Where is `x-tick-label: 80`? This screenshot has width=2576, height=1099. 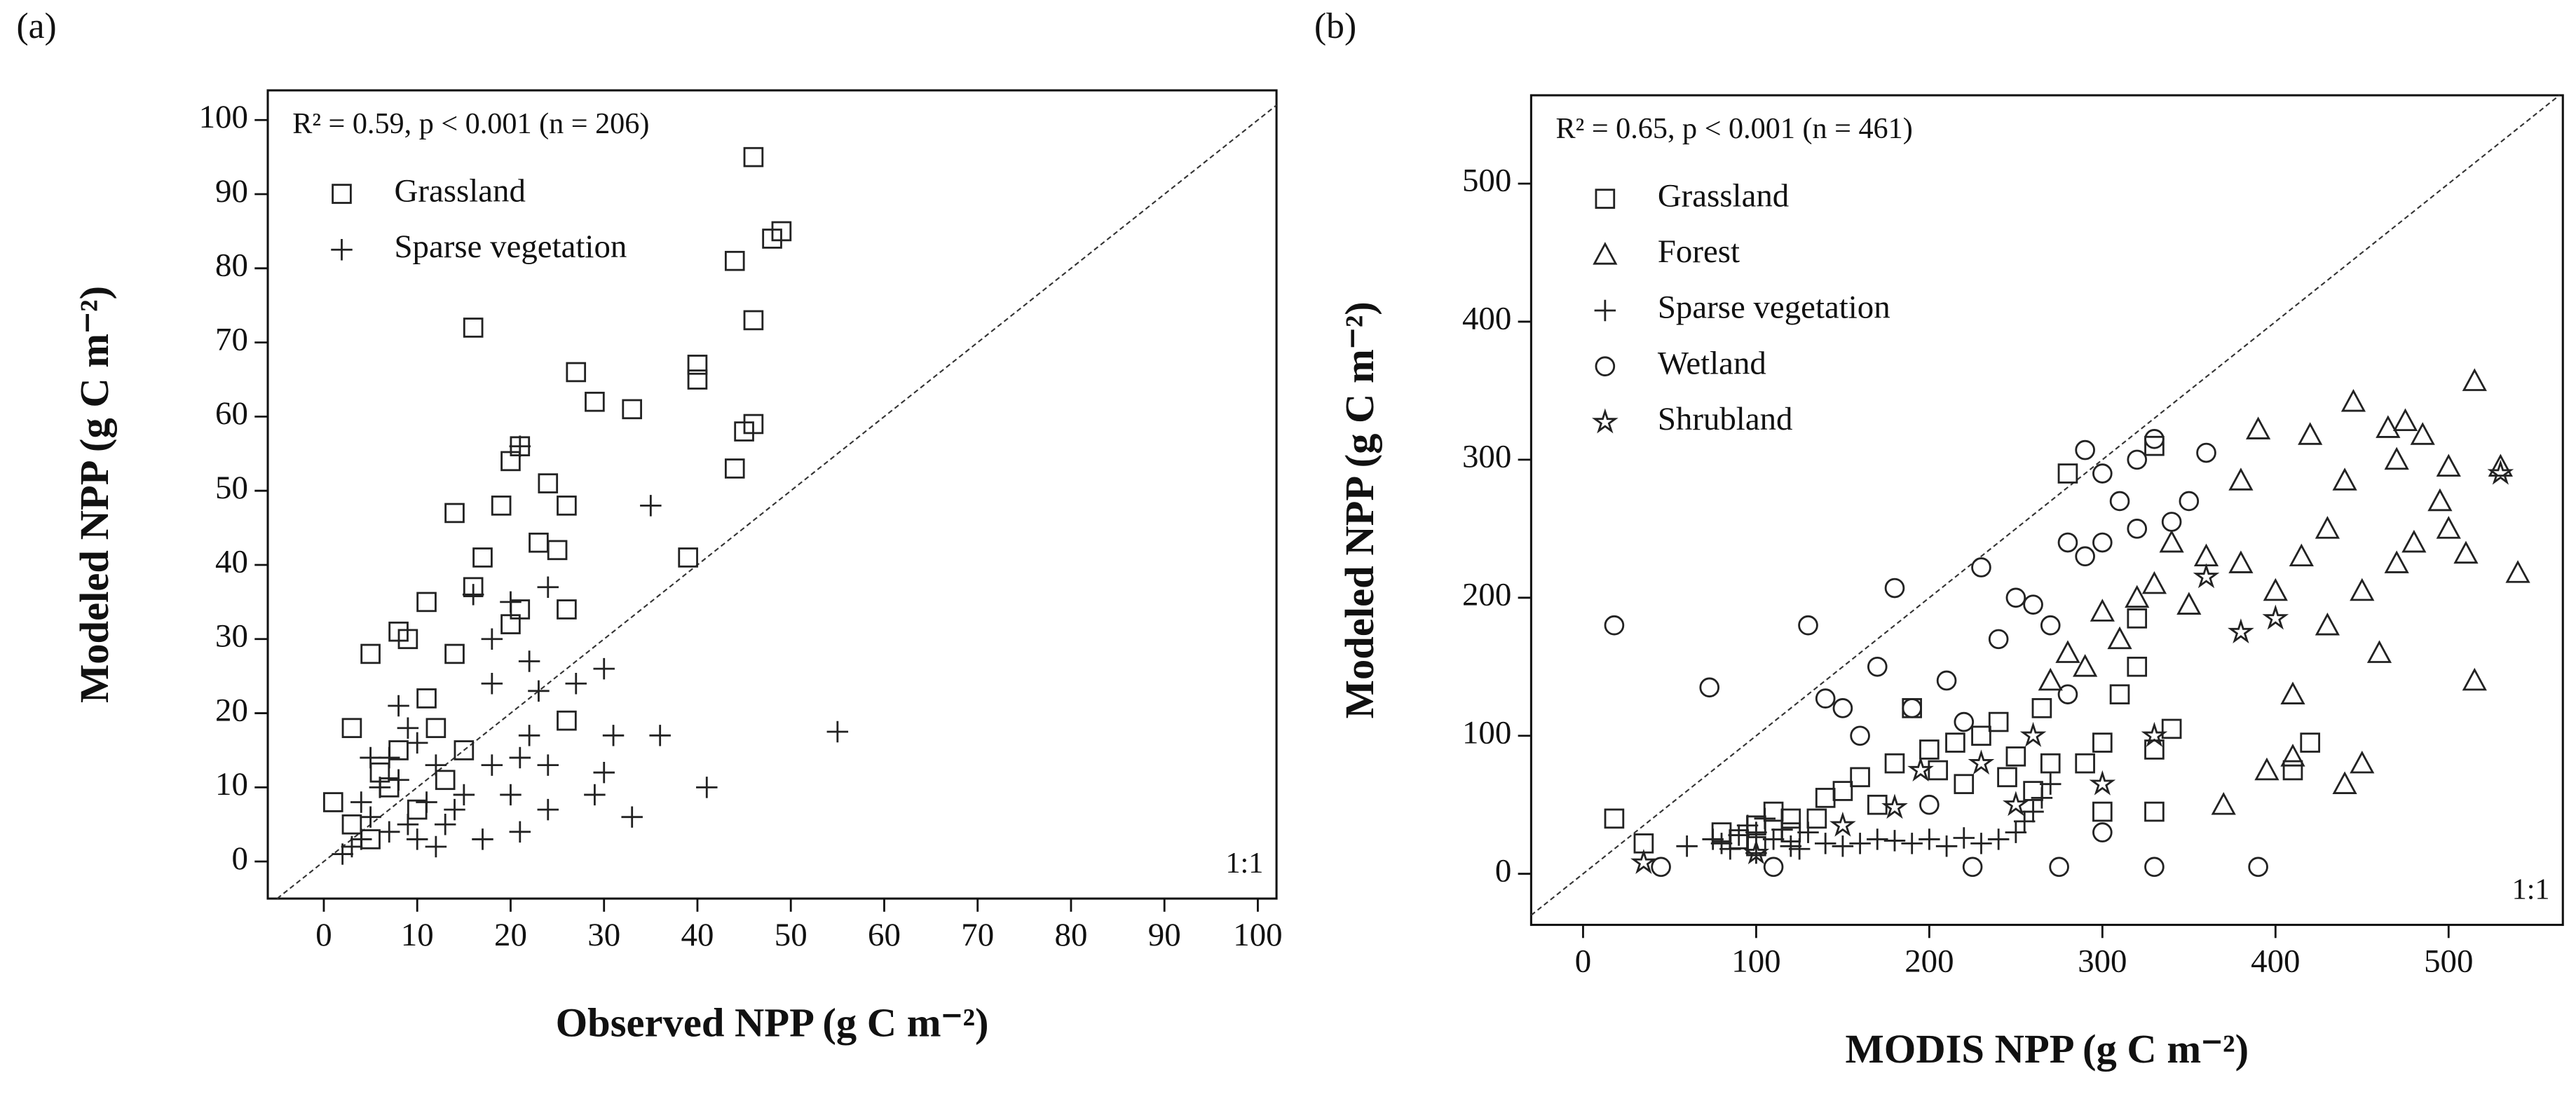 x-tick-label: 80 is located at coordinates (1071, 935).